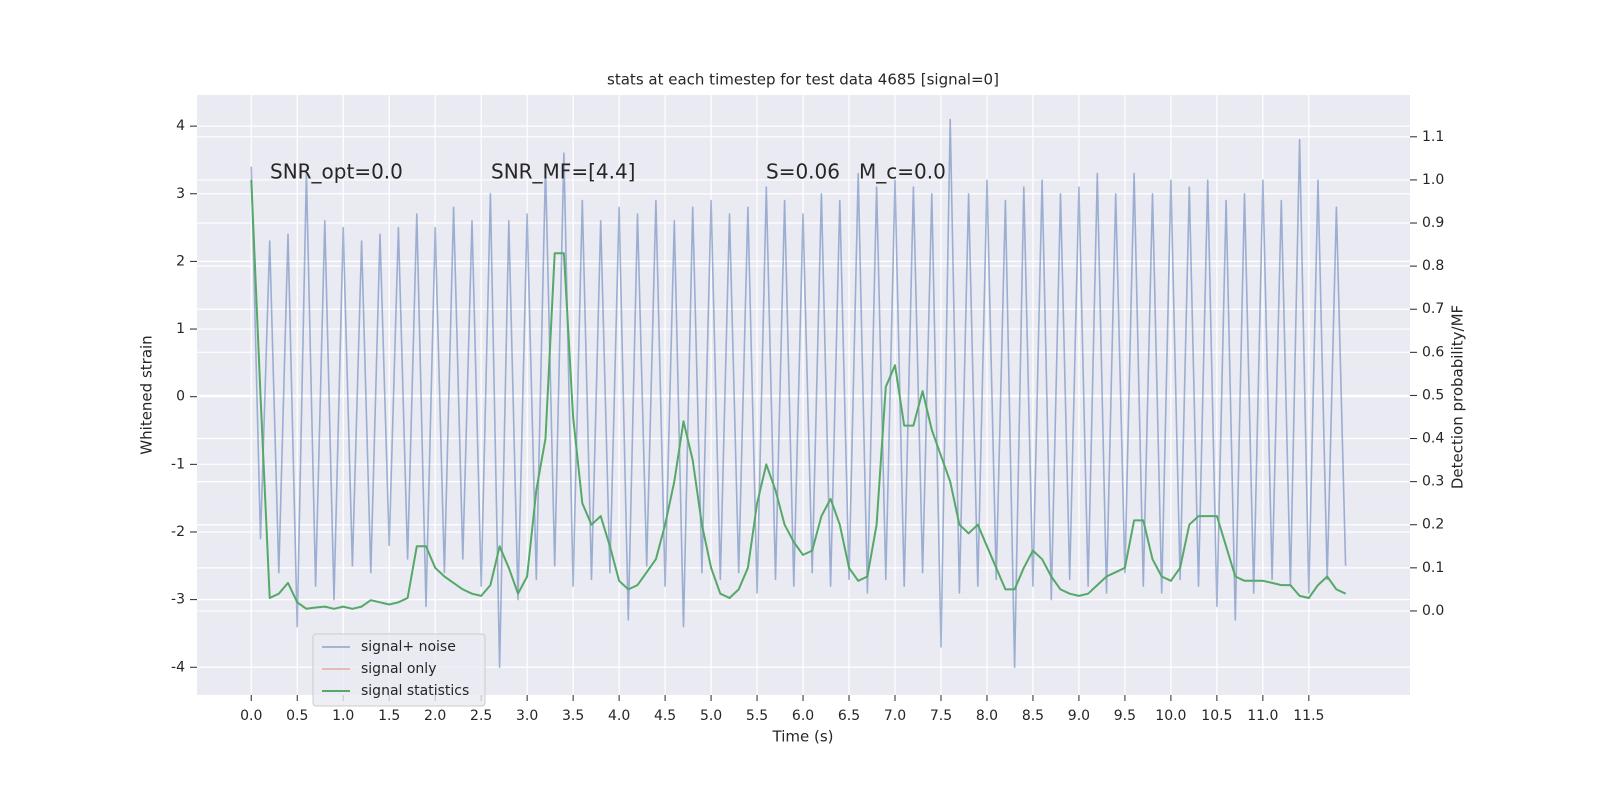 The width and height of the screenshot is (1600, 800). Describe the element at coordinates (757, 716) in the screenshot. I see `x-tick-label: 5.5` at that location.